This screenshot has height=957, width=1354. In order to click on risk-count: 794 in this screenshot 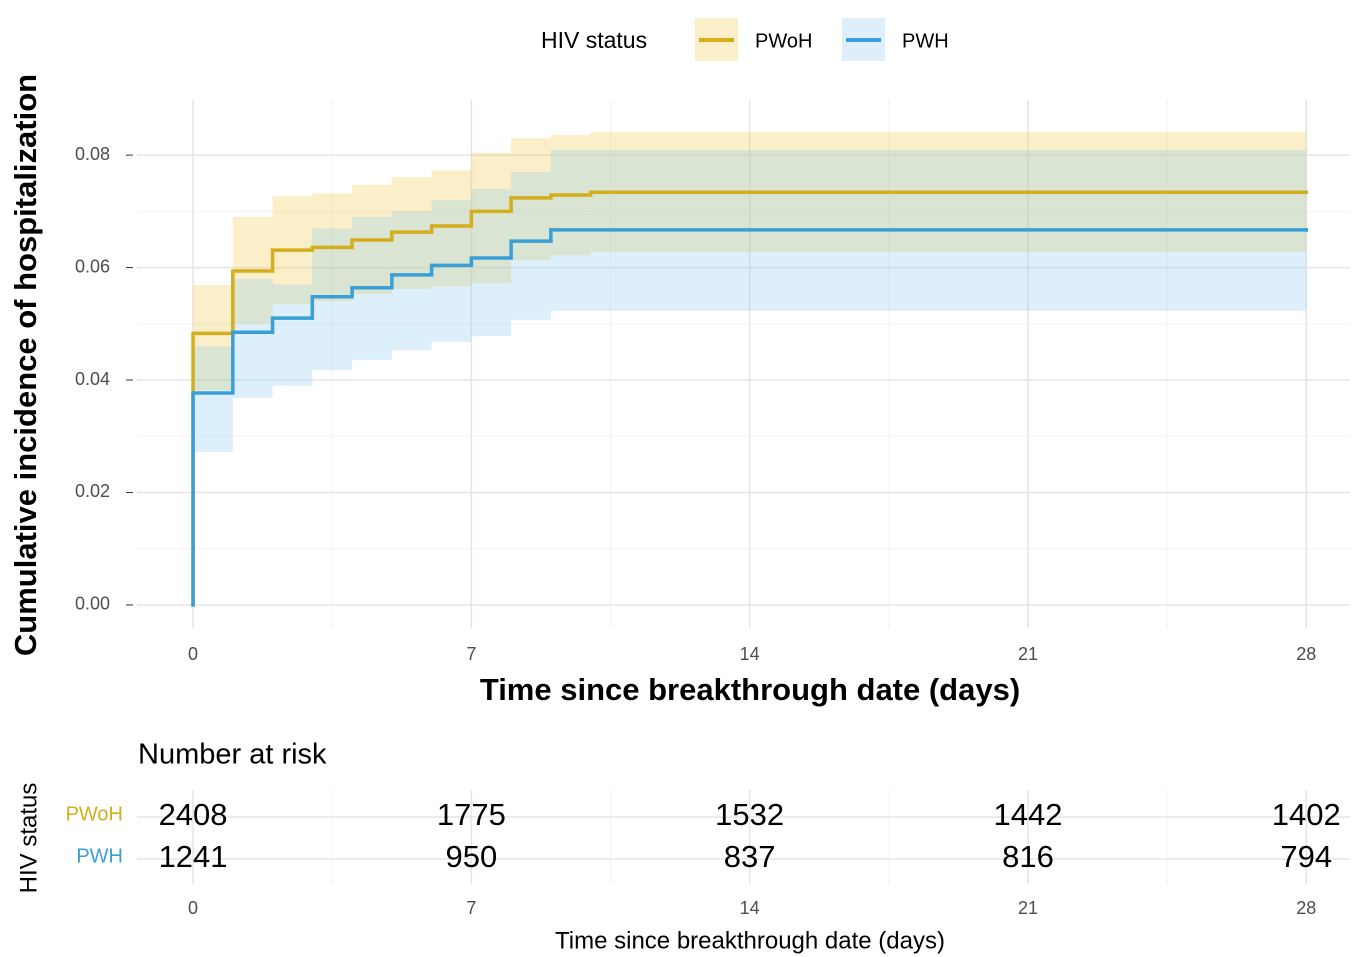, I will do `click(1306, 856)`.